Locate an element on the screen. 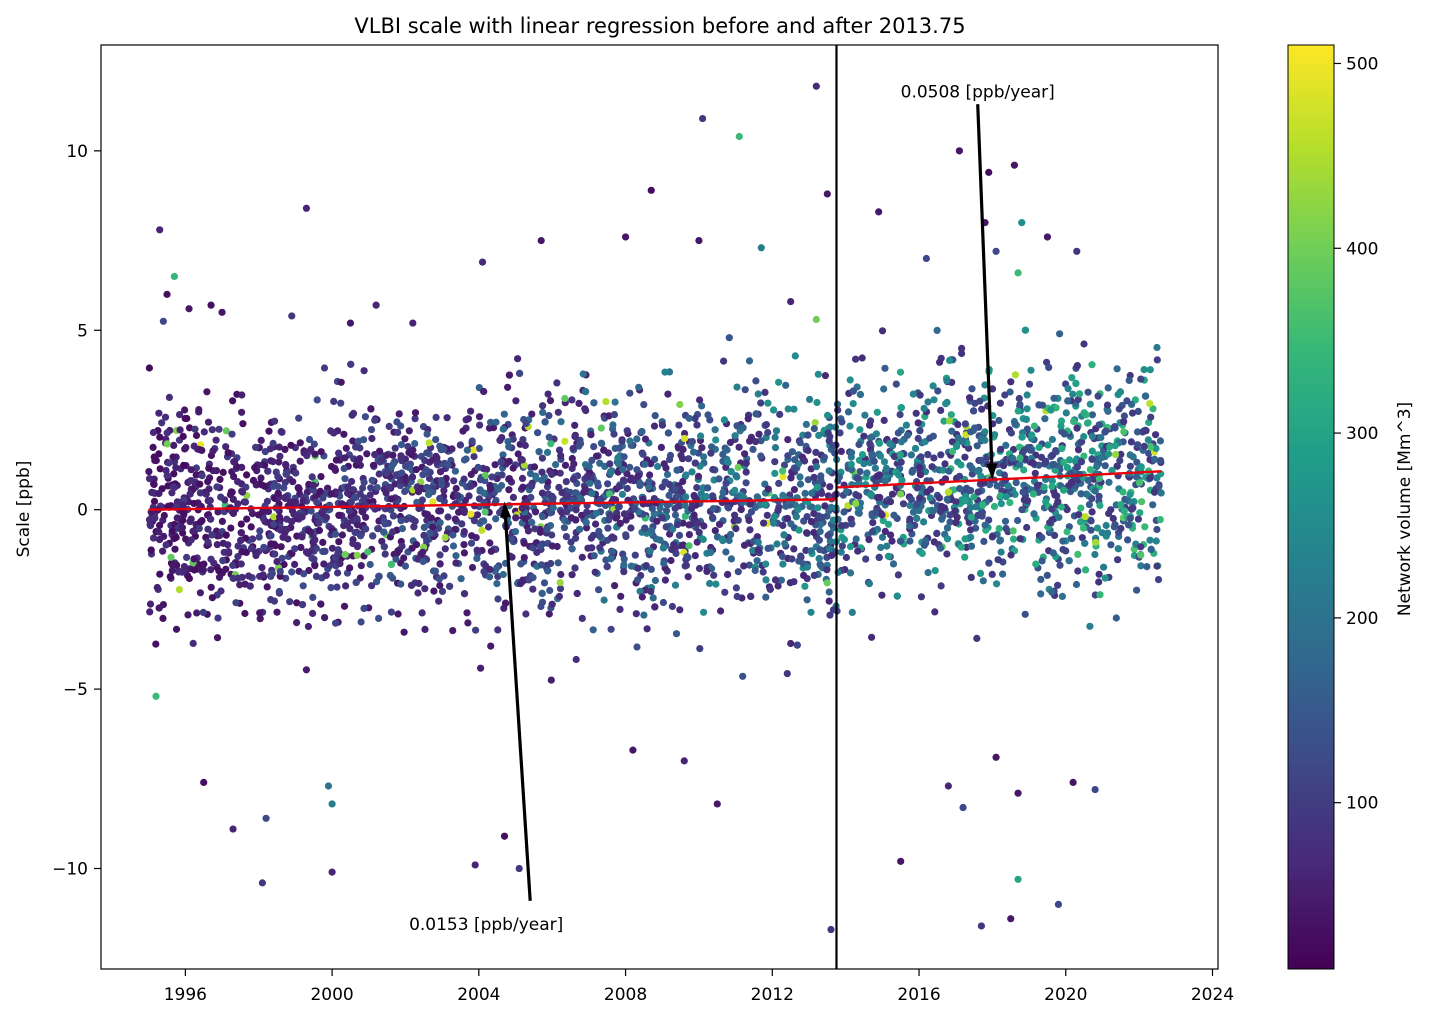  x-axis: 1996 2000 2004 2008 2012 2016 2020 2024 is located at coordinates (699, 987).